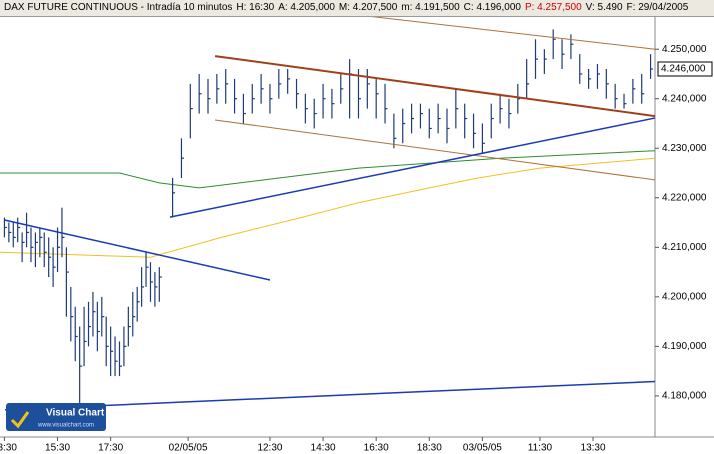 The width and height of the screenshot is (714, 454). I want to click on moving-average, so click(327, 169).